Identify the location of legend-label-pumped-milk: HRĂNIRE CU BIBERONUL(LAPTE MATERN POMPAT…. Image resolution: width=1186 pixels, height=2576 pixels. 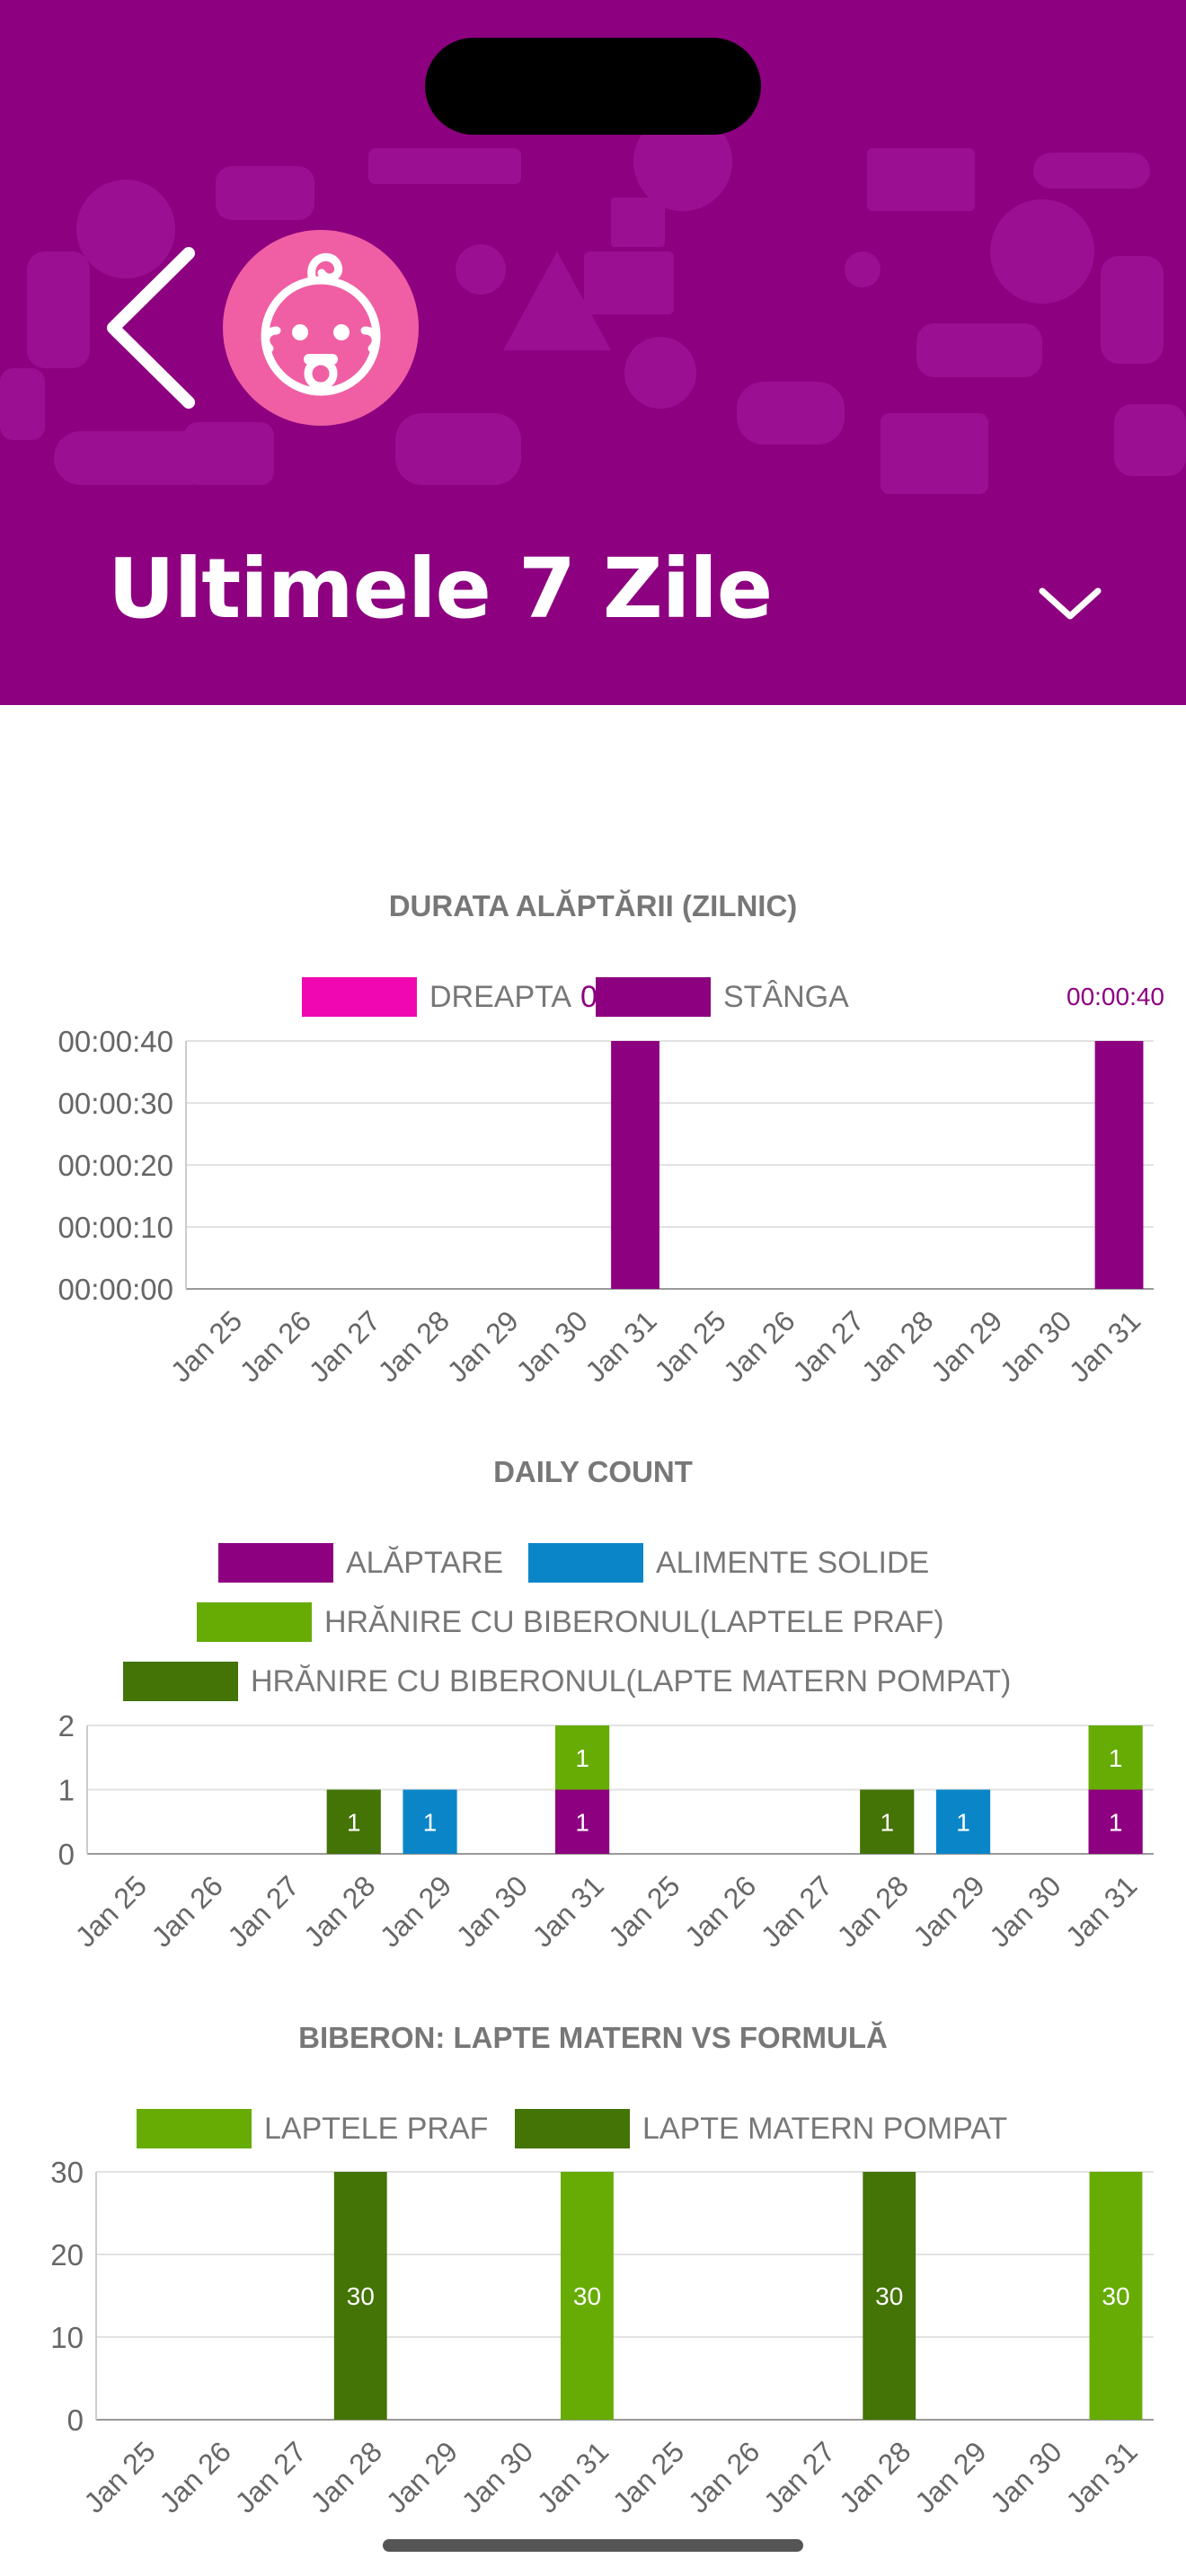
(631, 1681).